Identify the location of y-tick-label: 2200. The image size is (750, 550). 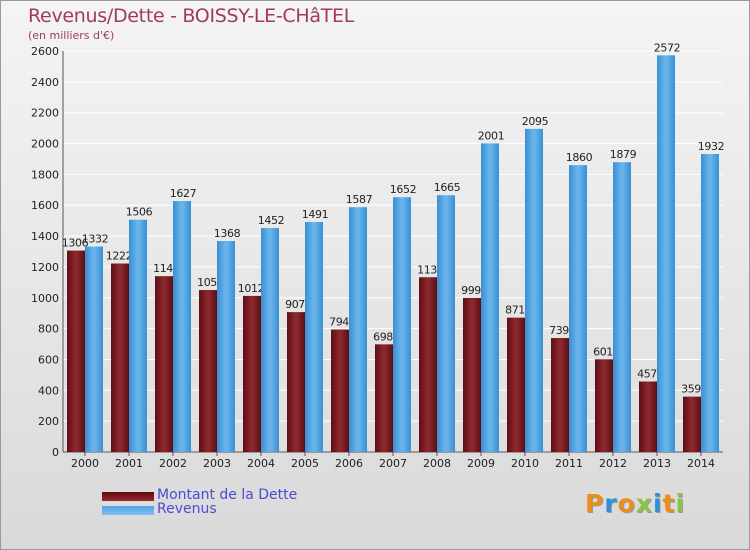
(45, 113).